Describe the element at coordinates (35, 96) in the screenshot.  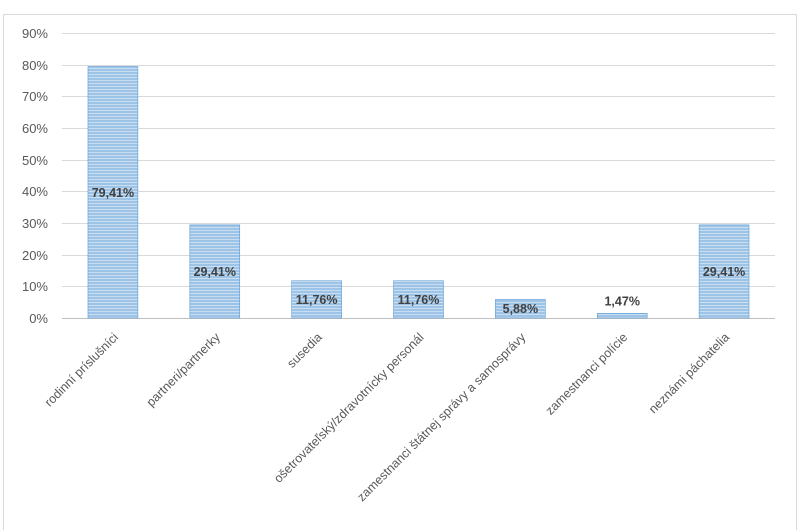
I see `y-tick-label: 70%` at that location.